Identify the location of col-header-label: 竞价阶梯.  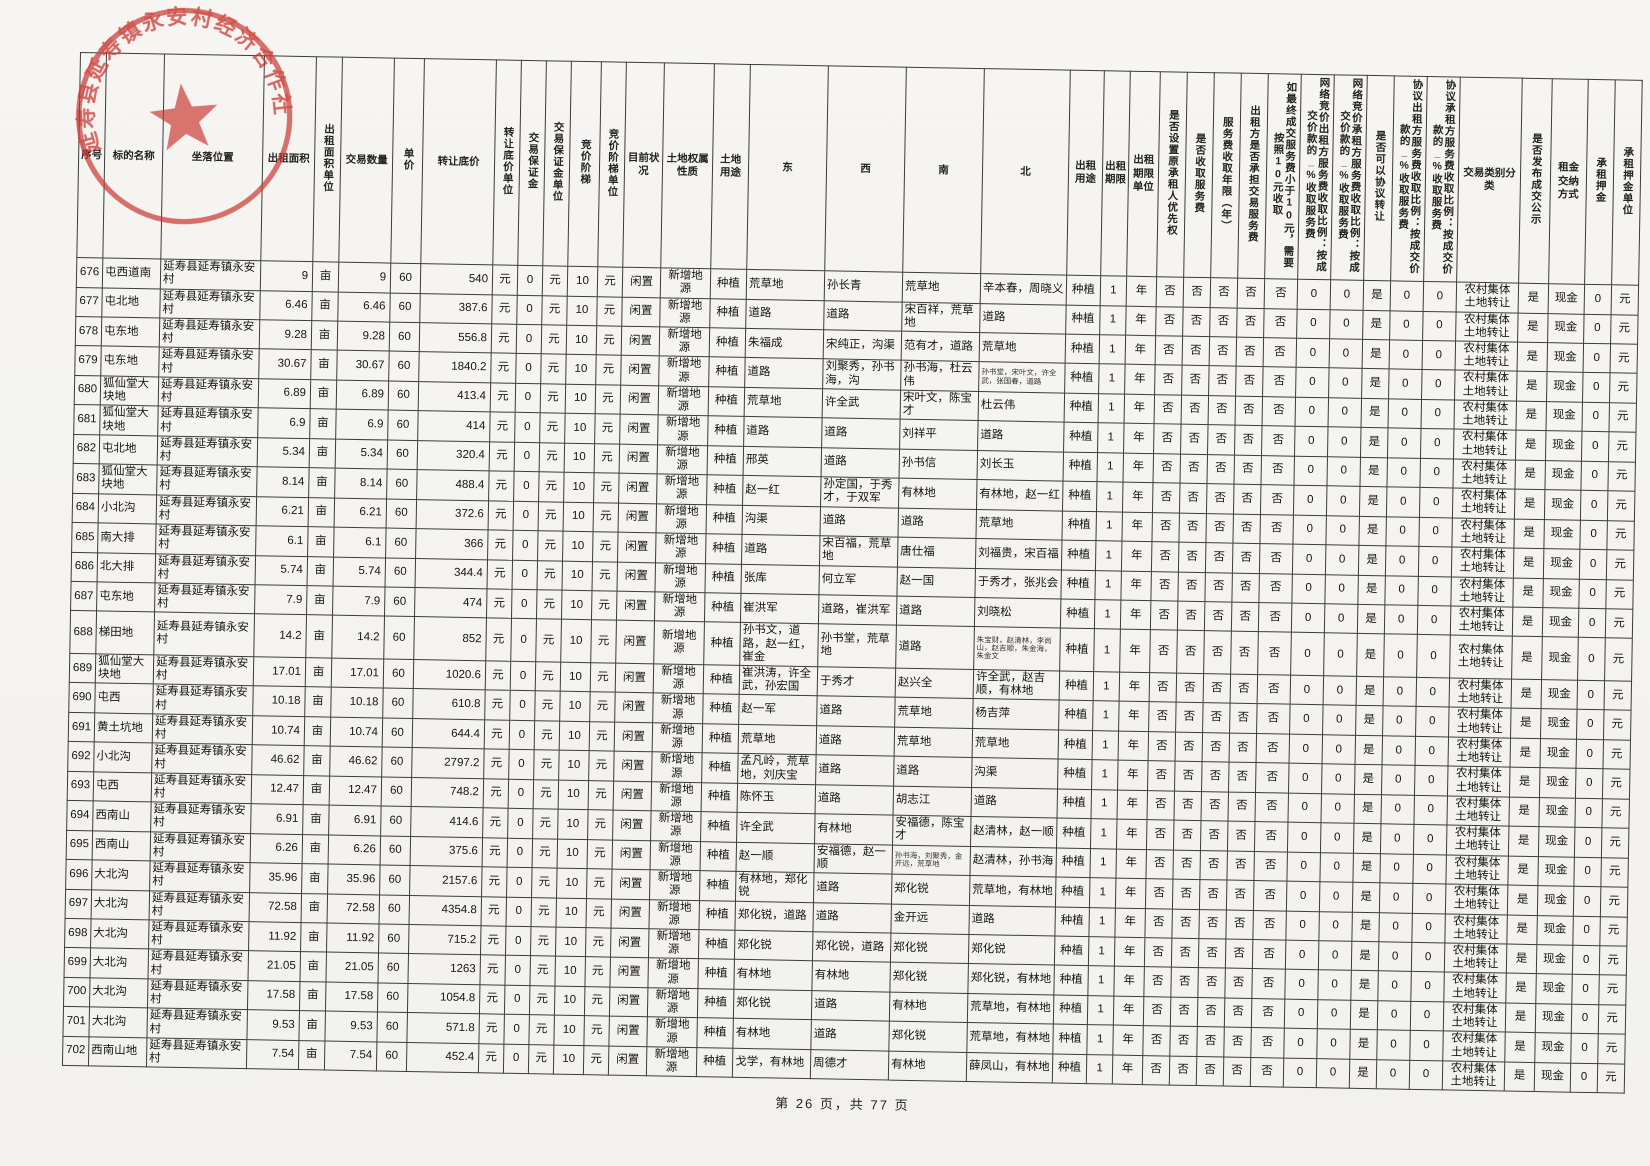
(585, 162).